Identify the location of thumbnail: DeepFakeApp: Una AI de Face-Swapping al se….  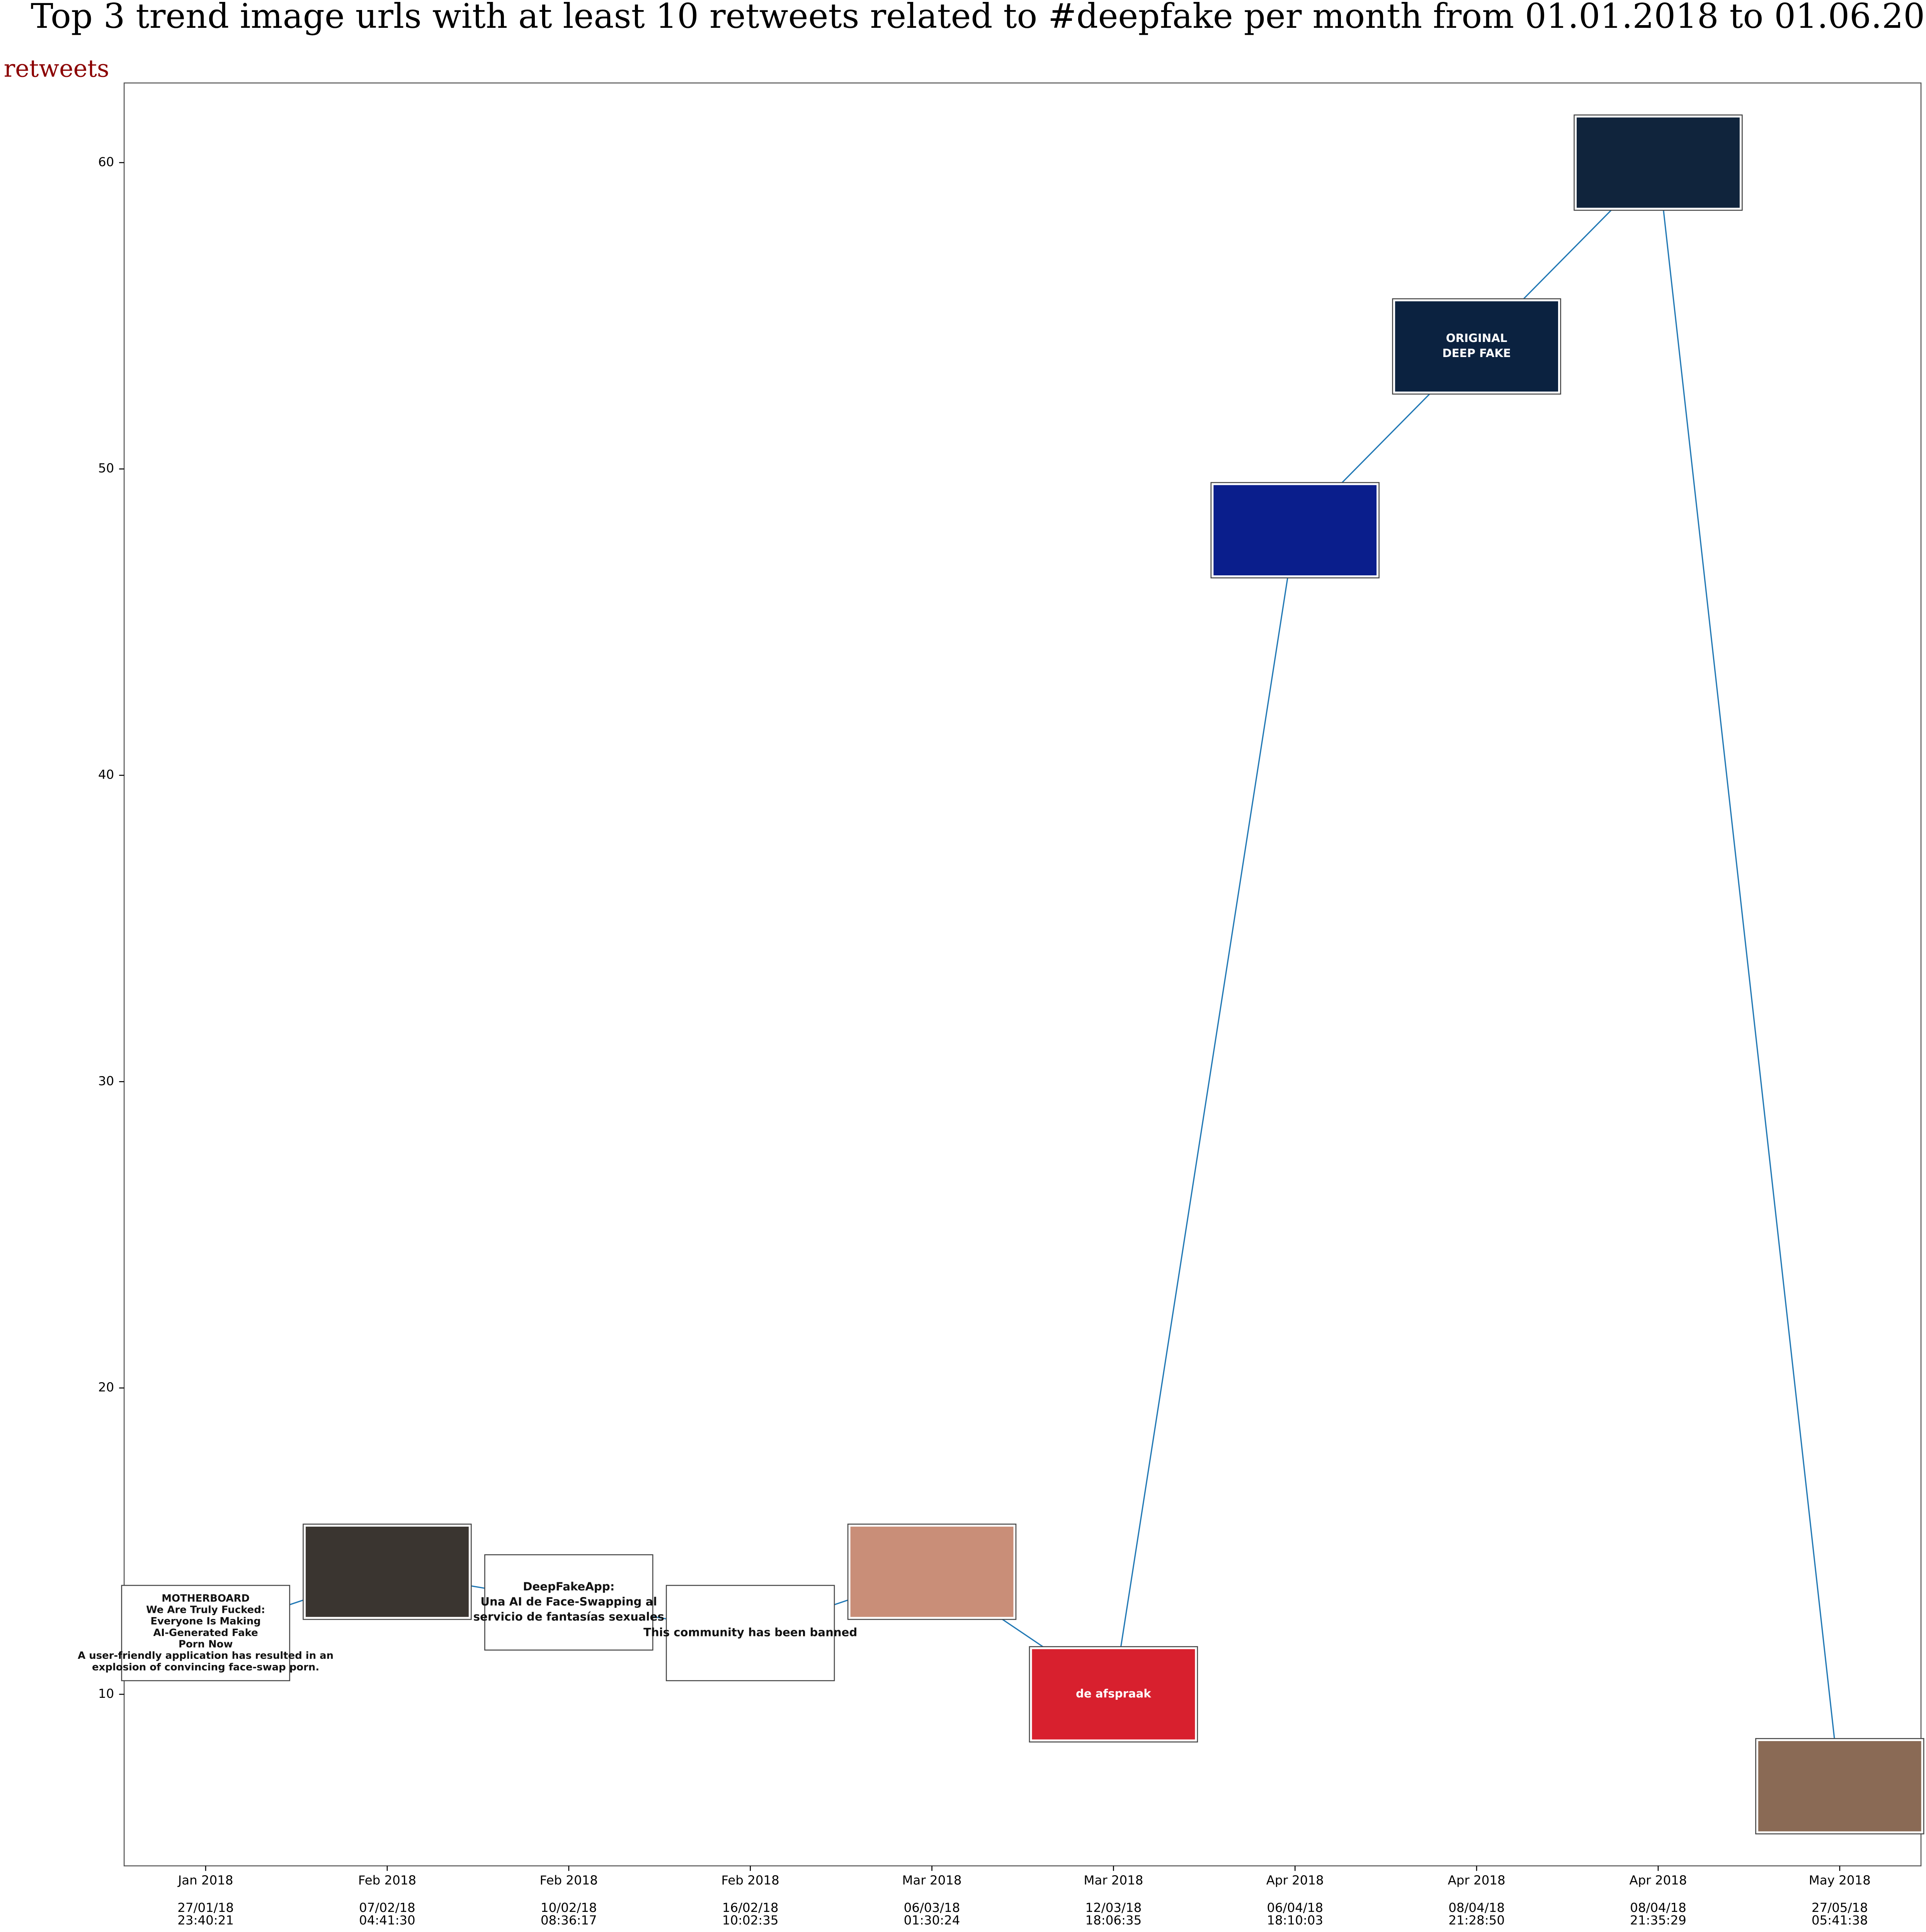
(568, 1602).